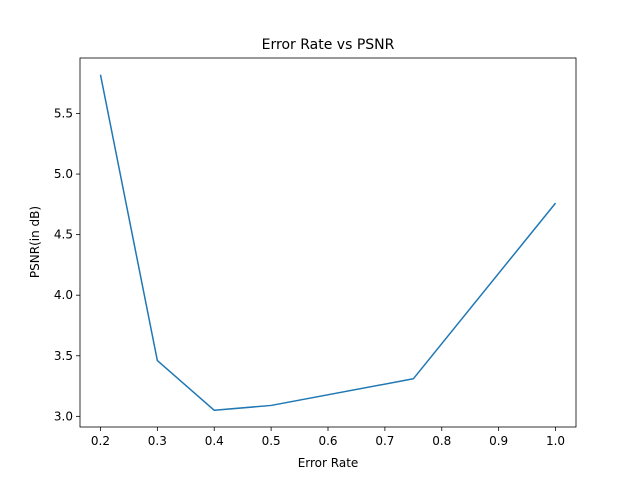  I want to click on y-tick-label: 5.0, so click(63, 174).